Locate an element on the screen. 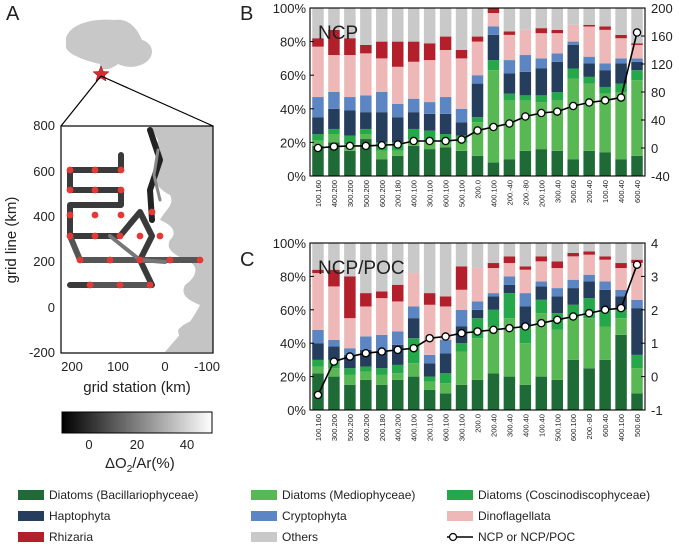 The width and height of the screenshot is (685, 552). land-coast-fragment is located at coordinates (195, 336).